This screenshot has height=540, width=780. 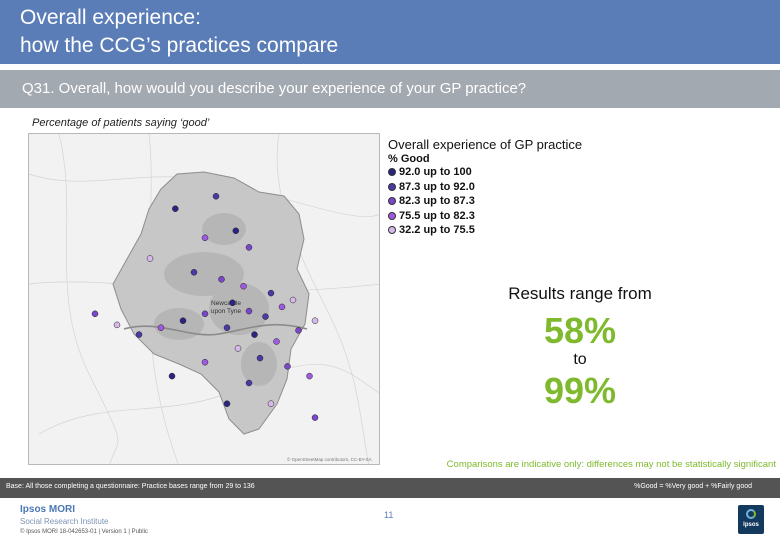 What do you see at coordinates (121, 123) in the screenshot?
I see `map-caption: Percentage of patients saying ‘good’` at bounding box center [121, 123].